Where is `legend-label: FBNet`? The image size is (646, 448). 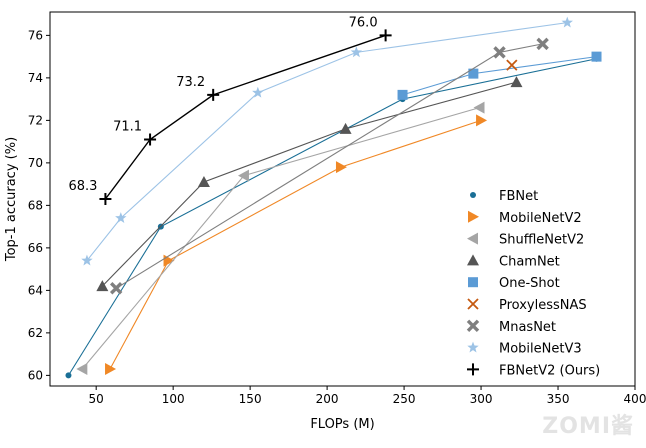
legend-label: FBNet is located at coordinates (518, 196).